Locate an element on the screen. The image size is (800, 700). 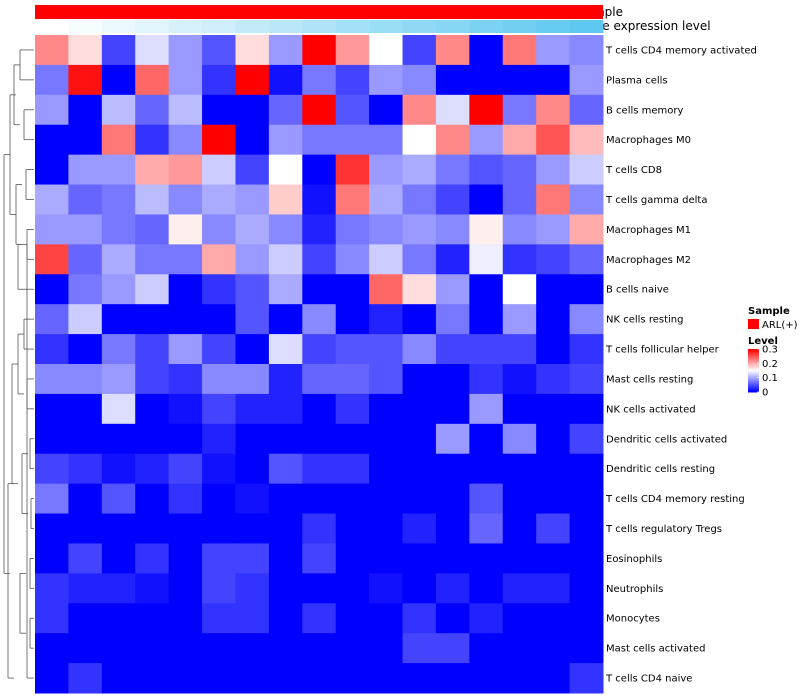
row-label: NK cells activated is located at coordinates (651, 409).